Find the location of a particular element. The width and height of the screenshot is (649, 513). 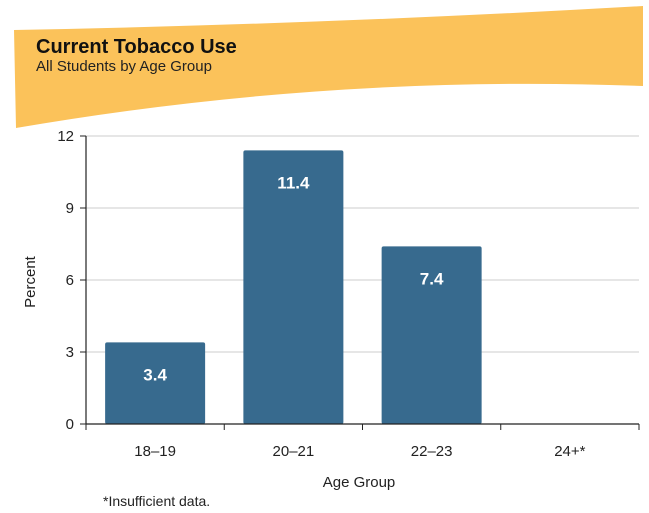

chart-title: Current Tobacco Use is located at coordinates (136, 47).